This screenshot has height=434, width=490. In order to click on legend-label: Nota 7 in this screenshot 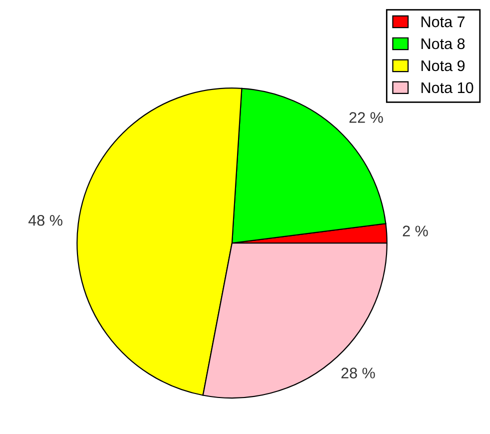, I will do `click(443, 22)`.